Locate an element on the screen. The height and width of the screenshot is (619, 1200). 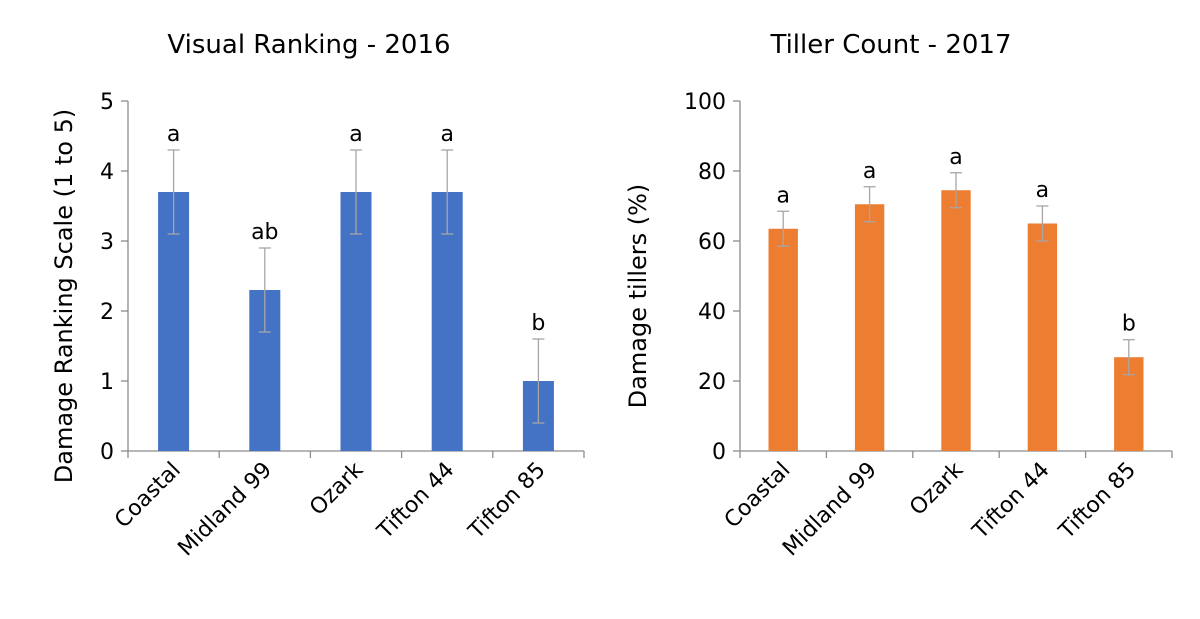
significance-labels: a a a a b is located at coordinates (955, 241).